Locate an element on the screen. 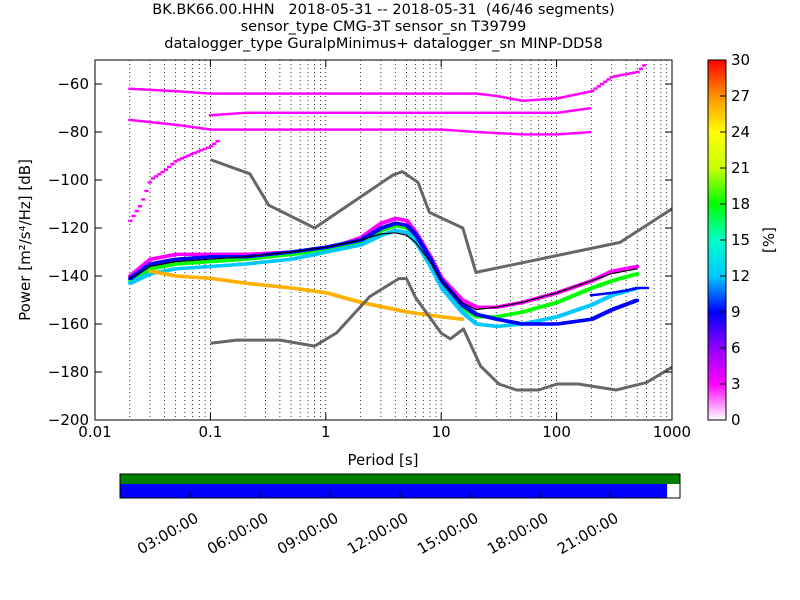 The height and width of the screenshot is (600, 800). colorbar: 0 3 6 9 12 15 18 21 24 27 30 [%] is located at coordinates (742, 240).